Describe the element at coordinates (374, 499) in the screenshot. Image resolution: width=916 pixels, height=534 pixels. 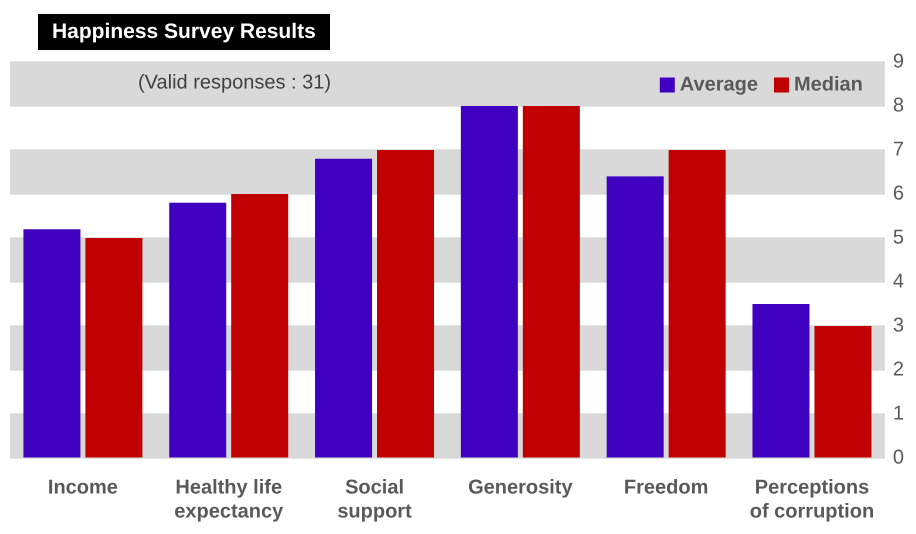
I see `x-tick-label: Social support` at that location.